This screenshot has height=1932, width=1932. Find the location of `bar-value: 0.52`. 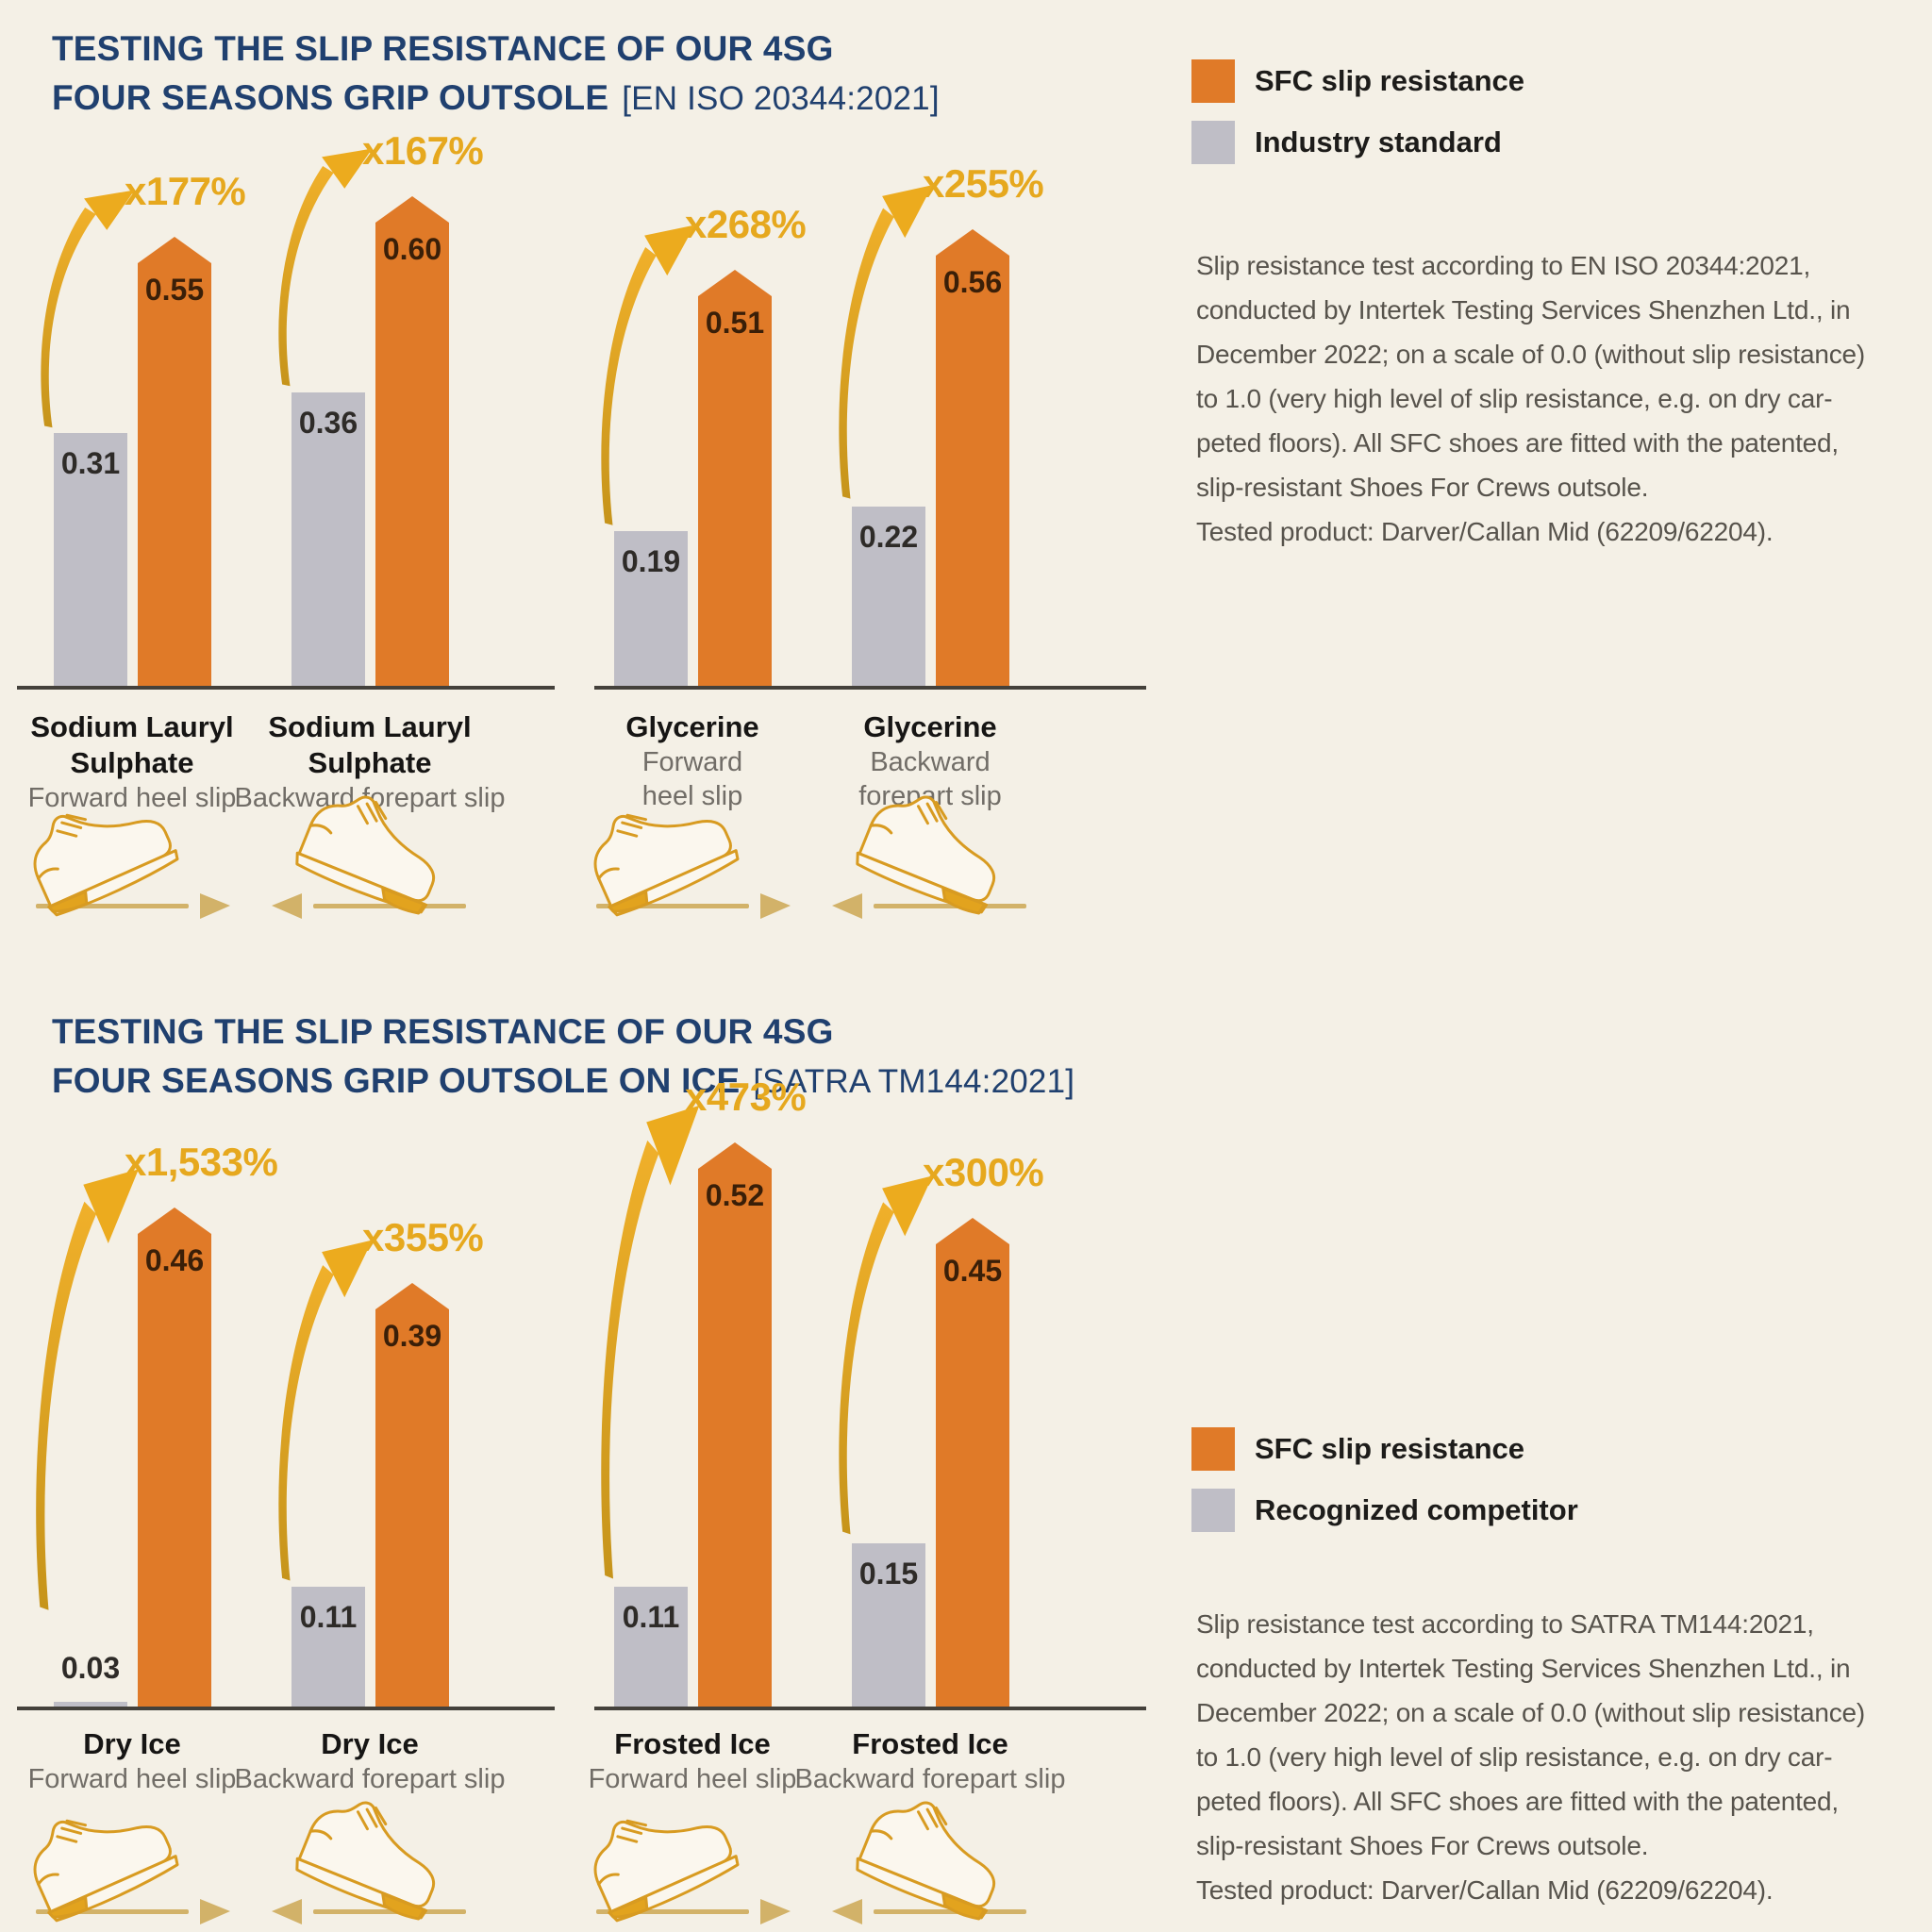

bar-value: 0.52 is located at coordinates (735, 1195).